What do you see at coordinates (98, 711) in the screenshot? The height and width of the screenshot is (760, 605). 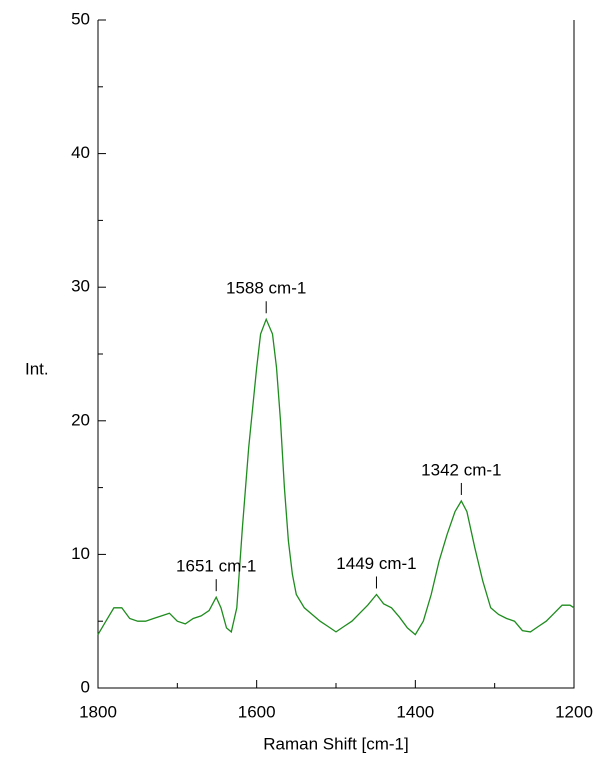 I see `x-tick-label: 1800` at bounding box center [98, 711].